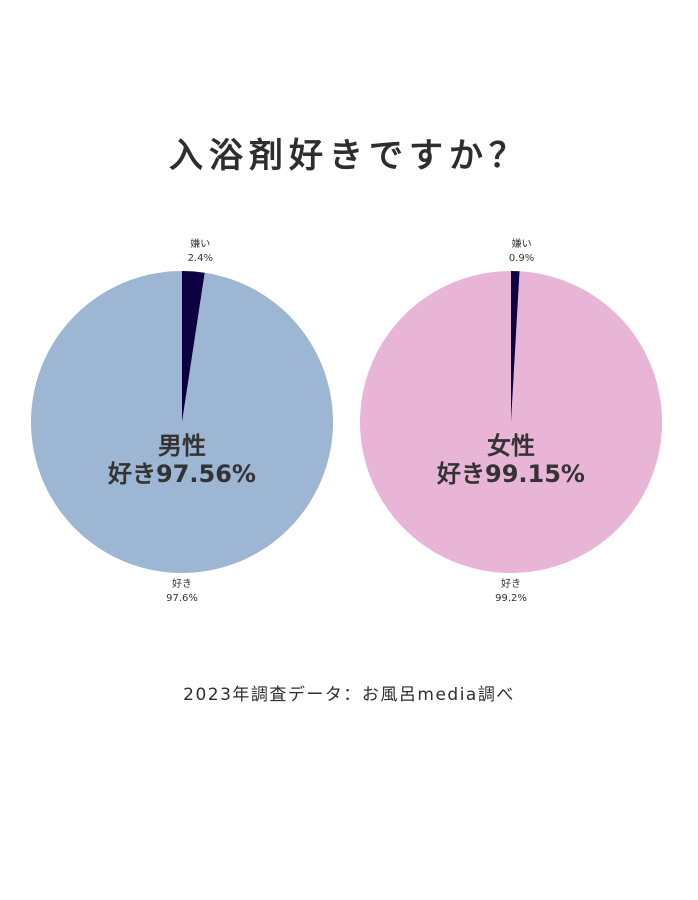 This screenshot has width=698, height=900. I want to click on slice-value-dislike-male: 2.4%, so click(200, 258).